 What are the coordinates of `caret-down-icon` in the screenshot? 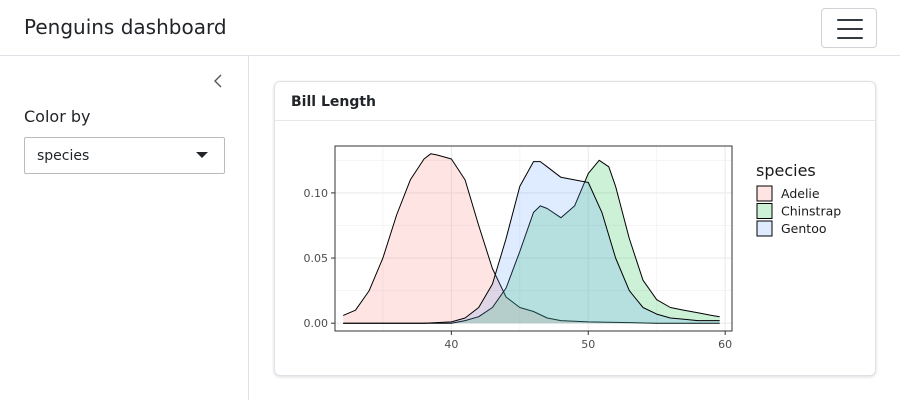 It's located at (202, 155).